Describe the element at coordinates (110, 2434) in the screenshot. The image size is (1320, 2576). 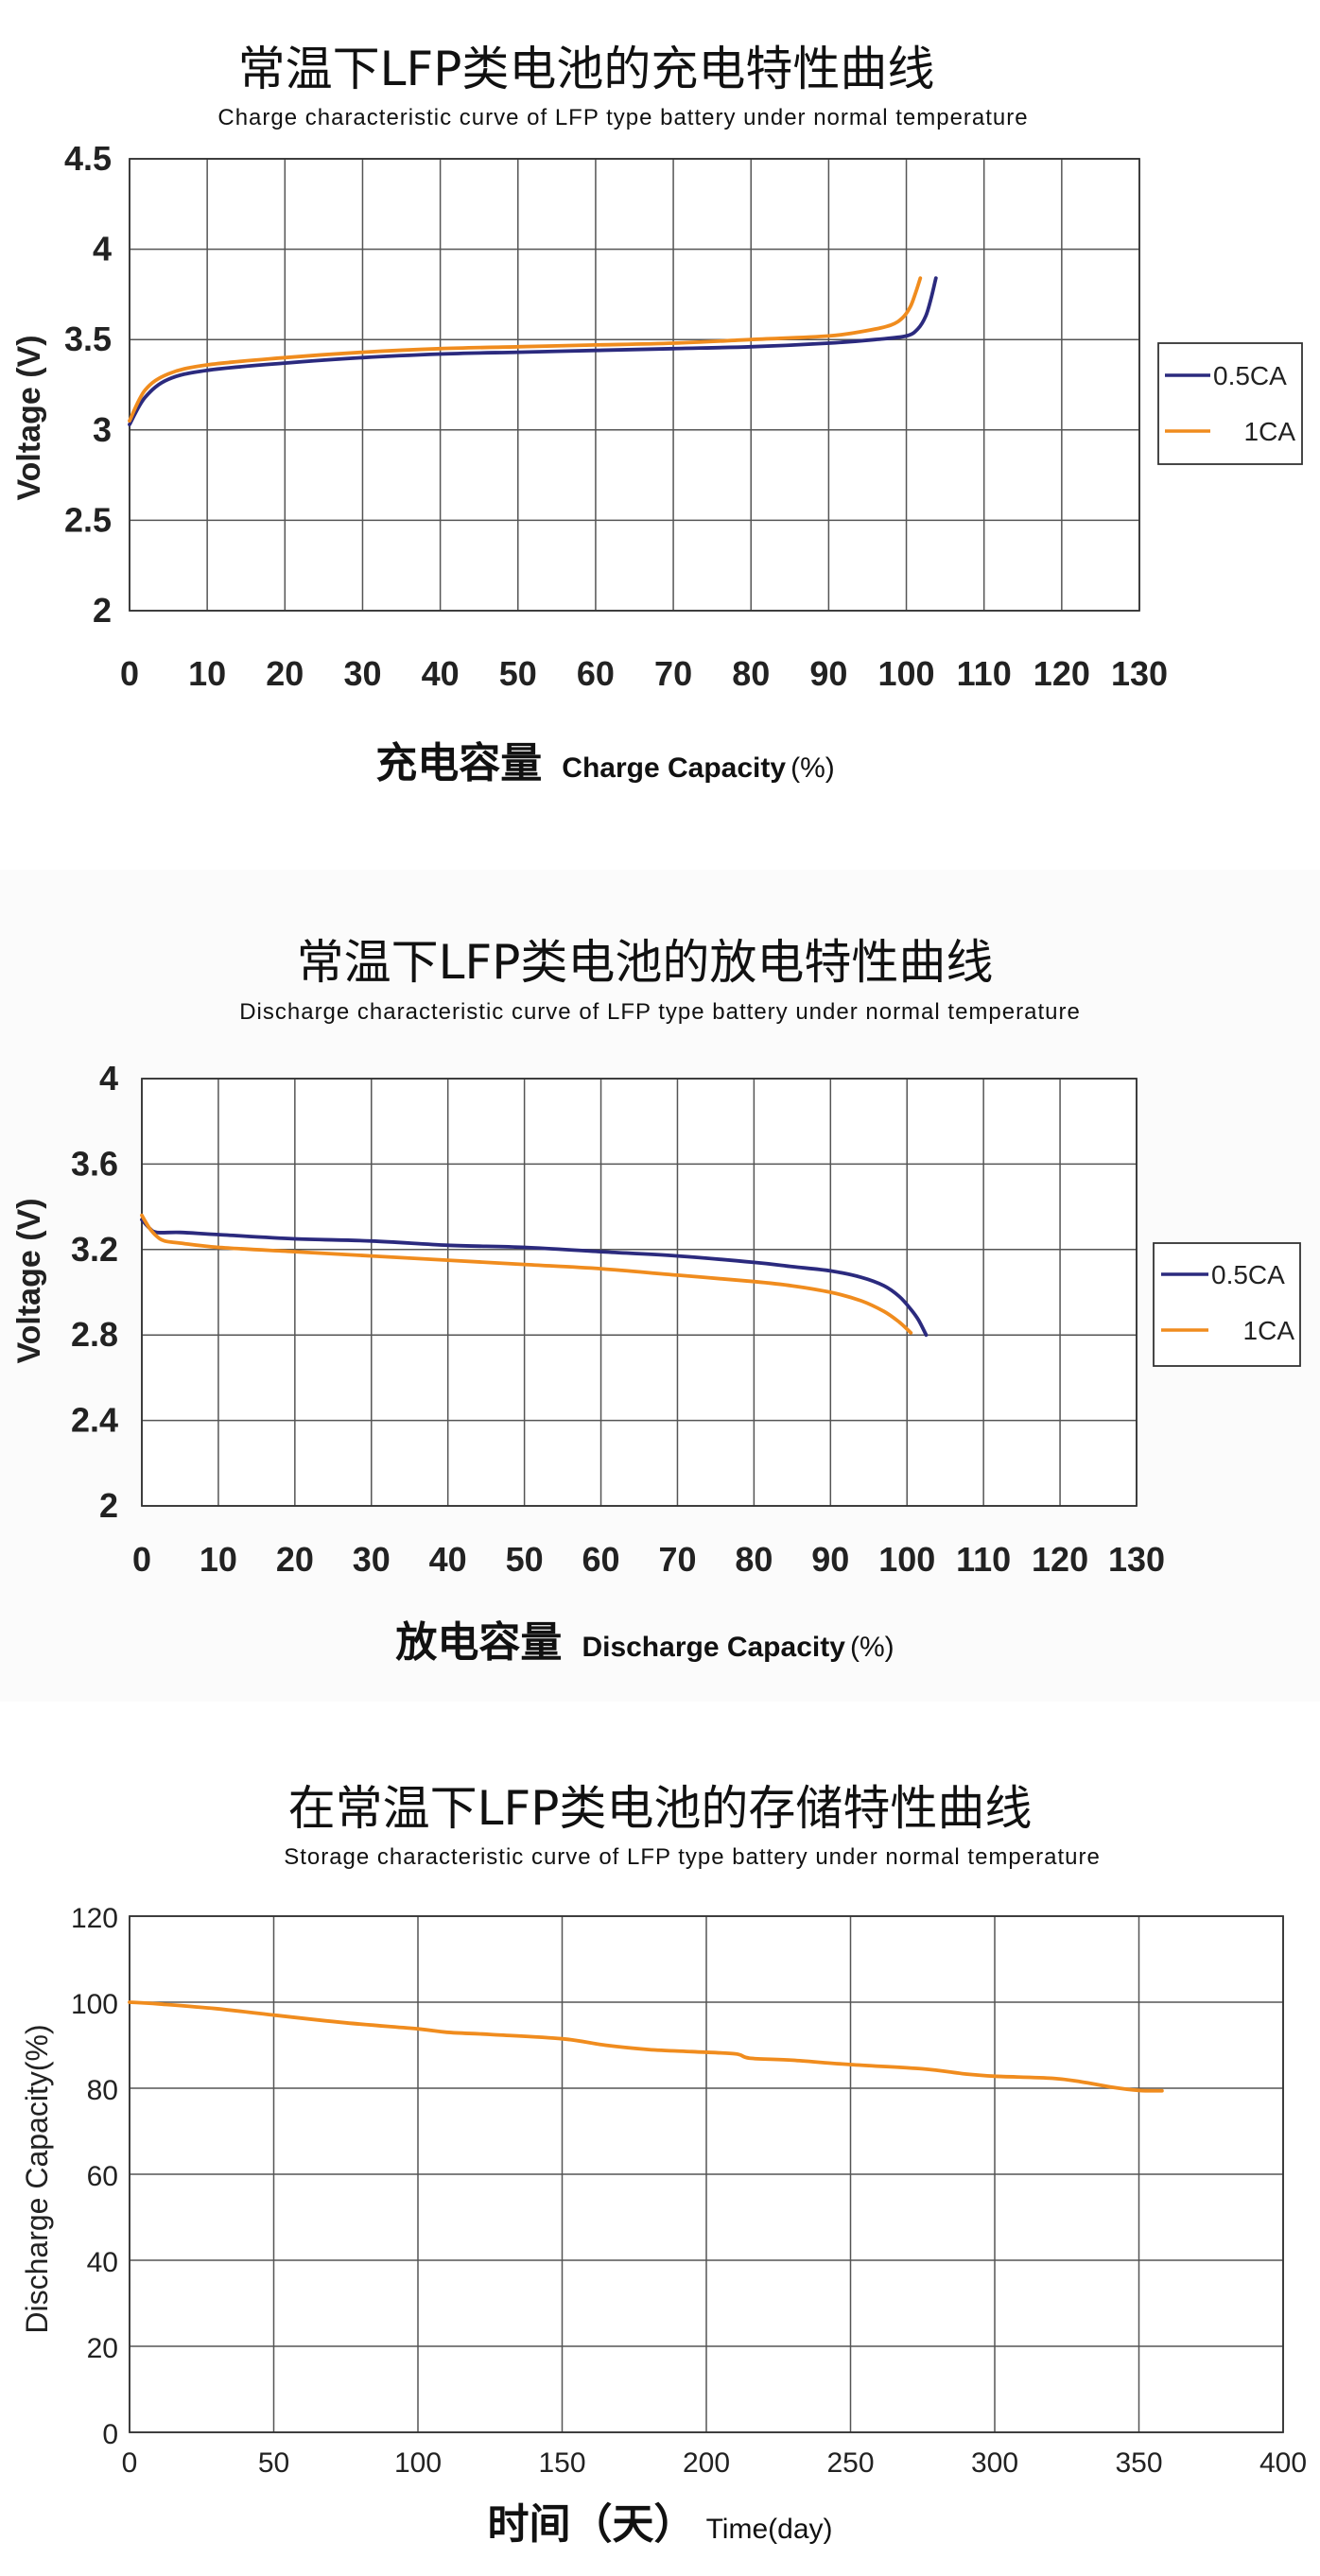
I see `y-tick-label: 0` at that location.